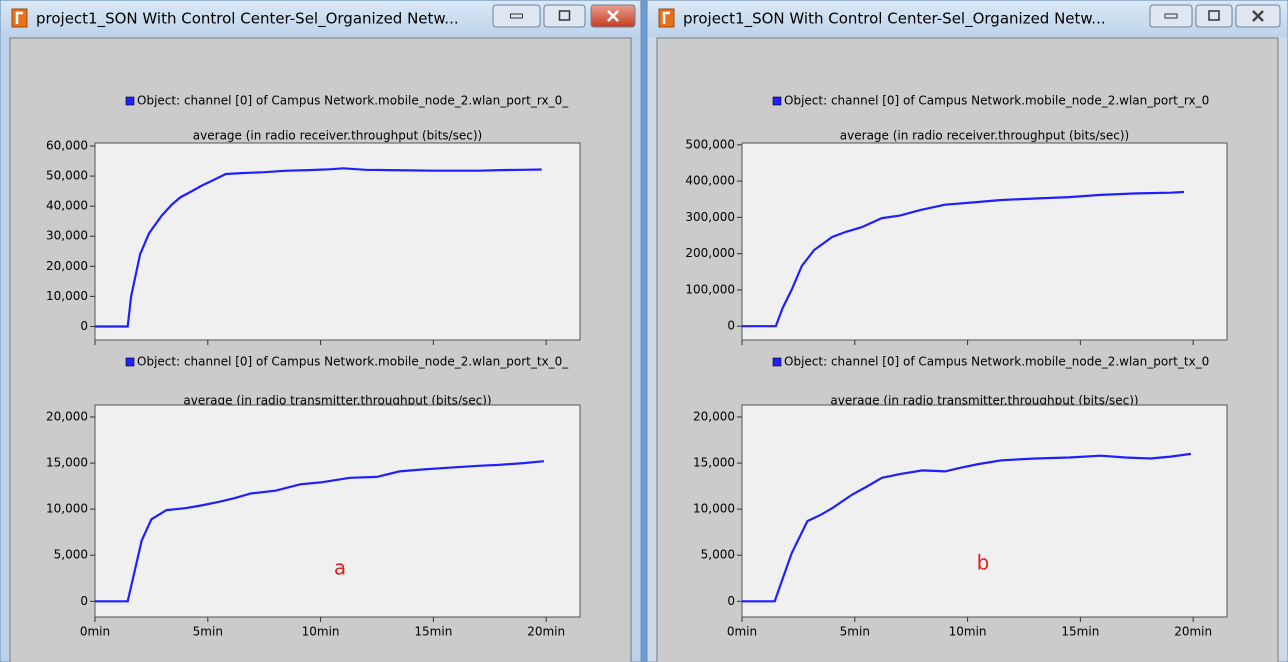  I want to click on y-tick-label: 40,000, so click(67, 206).